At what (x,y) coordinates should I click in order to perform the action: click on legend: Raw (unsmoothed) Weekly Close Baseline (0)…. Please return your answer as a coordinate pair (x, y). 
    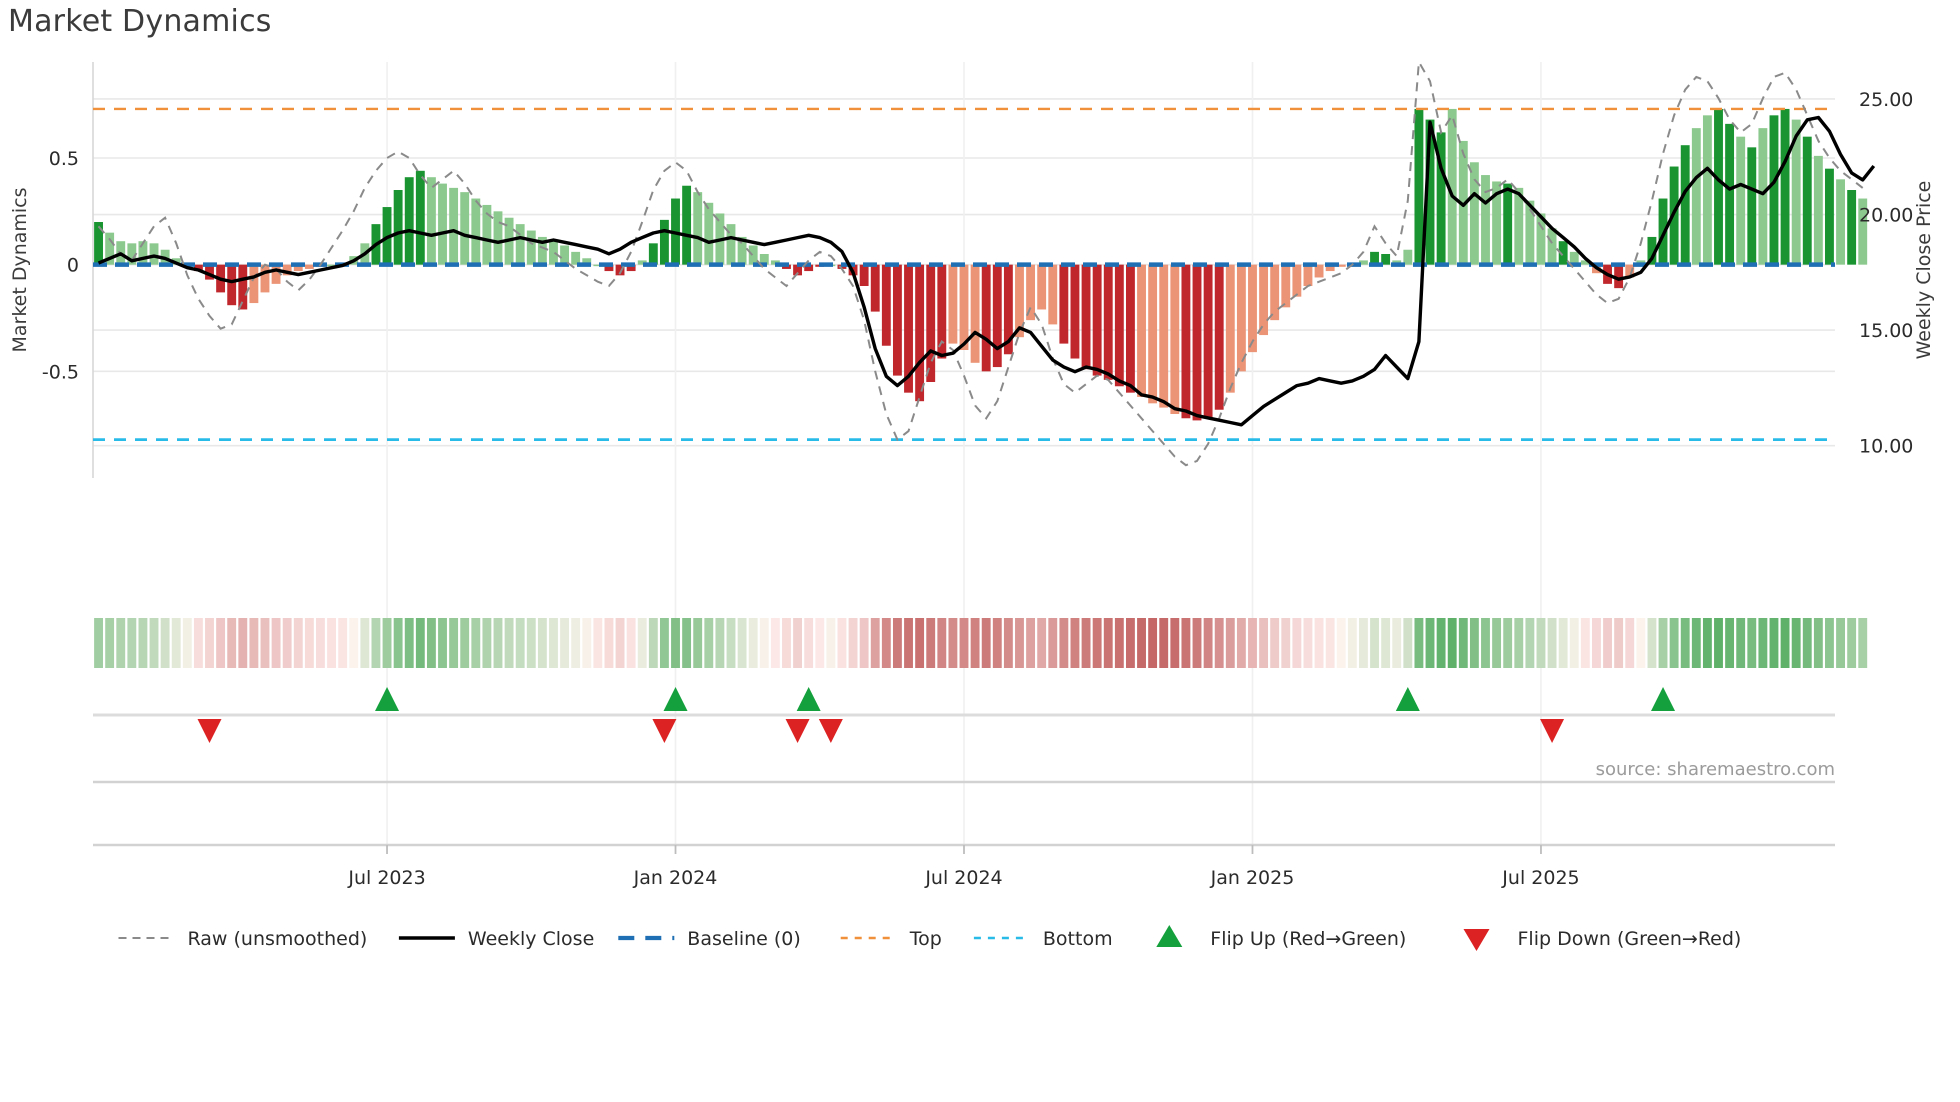
    Looking at the image, I should click on (929, 938).